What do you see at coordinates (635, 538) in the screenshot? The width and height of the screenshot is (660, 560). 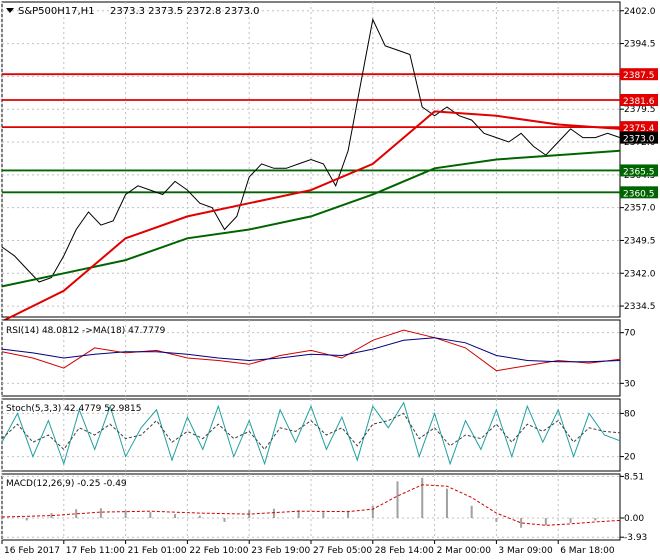 I see `y-tick-label-macd: -3.93` at bounding box center [635, 538].